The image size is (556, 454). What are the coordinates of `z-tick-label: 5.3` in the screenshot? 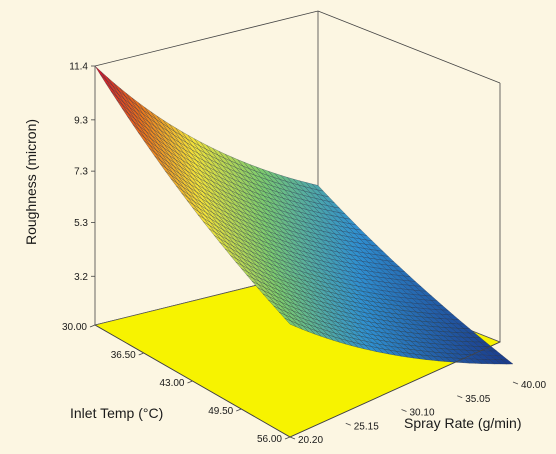 It's located at (81, 223).